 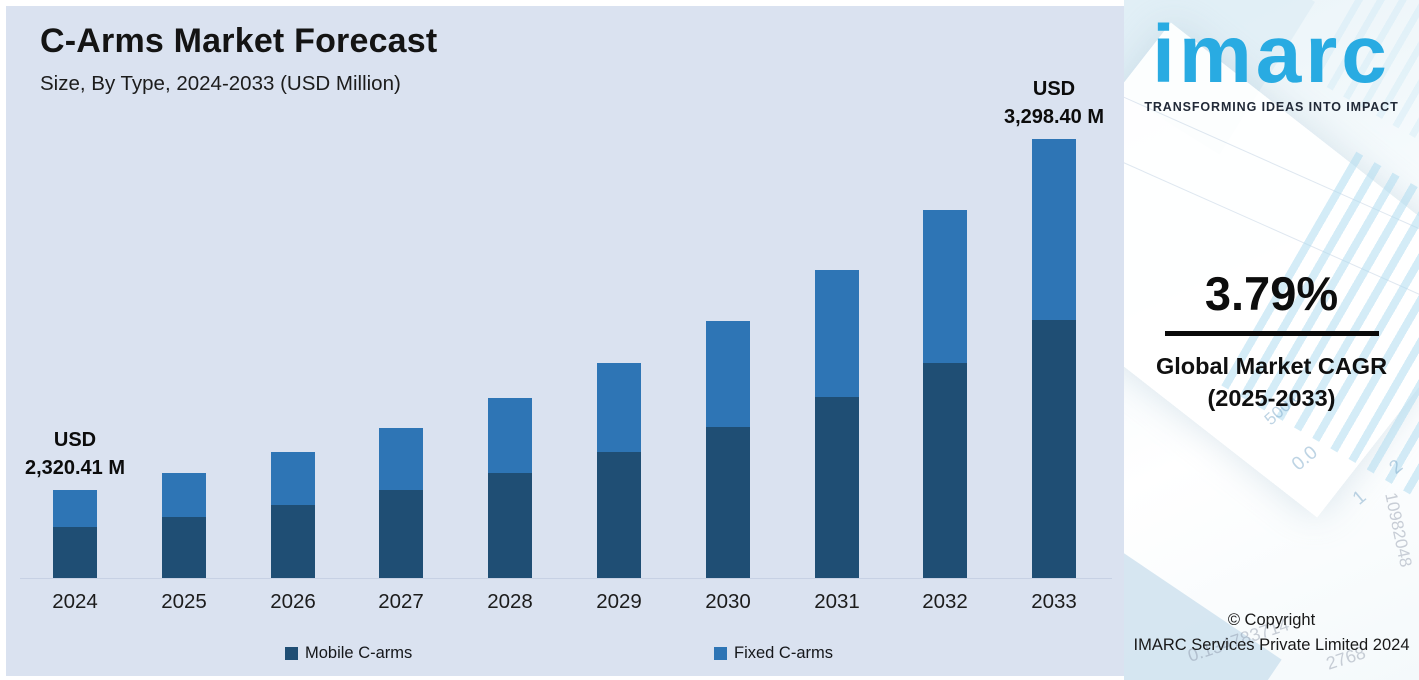 What do you see at coordinates (184, 601) in the screenshot?
I see `x-axis-label-2025: 2025` at bounding box center [184, 601].